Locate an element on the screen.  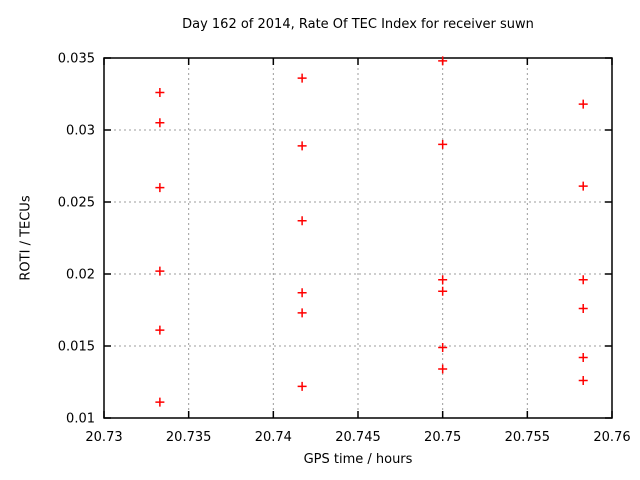
y-tick-label: 0.01 is located at coordinates (80, 419).